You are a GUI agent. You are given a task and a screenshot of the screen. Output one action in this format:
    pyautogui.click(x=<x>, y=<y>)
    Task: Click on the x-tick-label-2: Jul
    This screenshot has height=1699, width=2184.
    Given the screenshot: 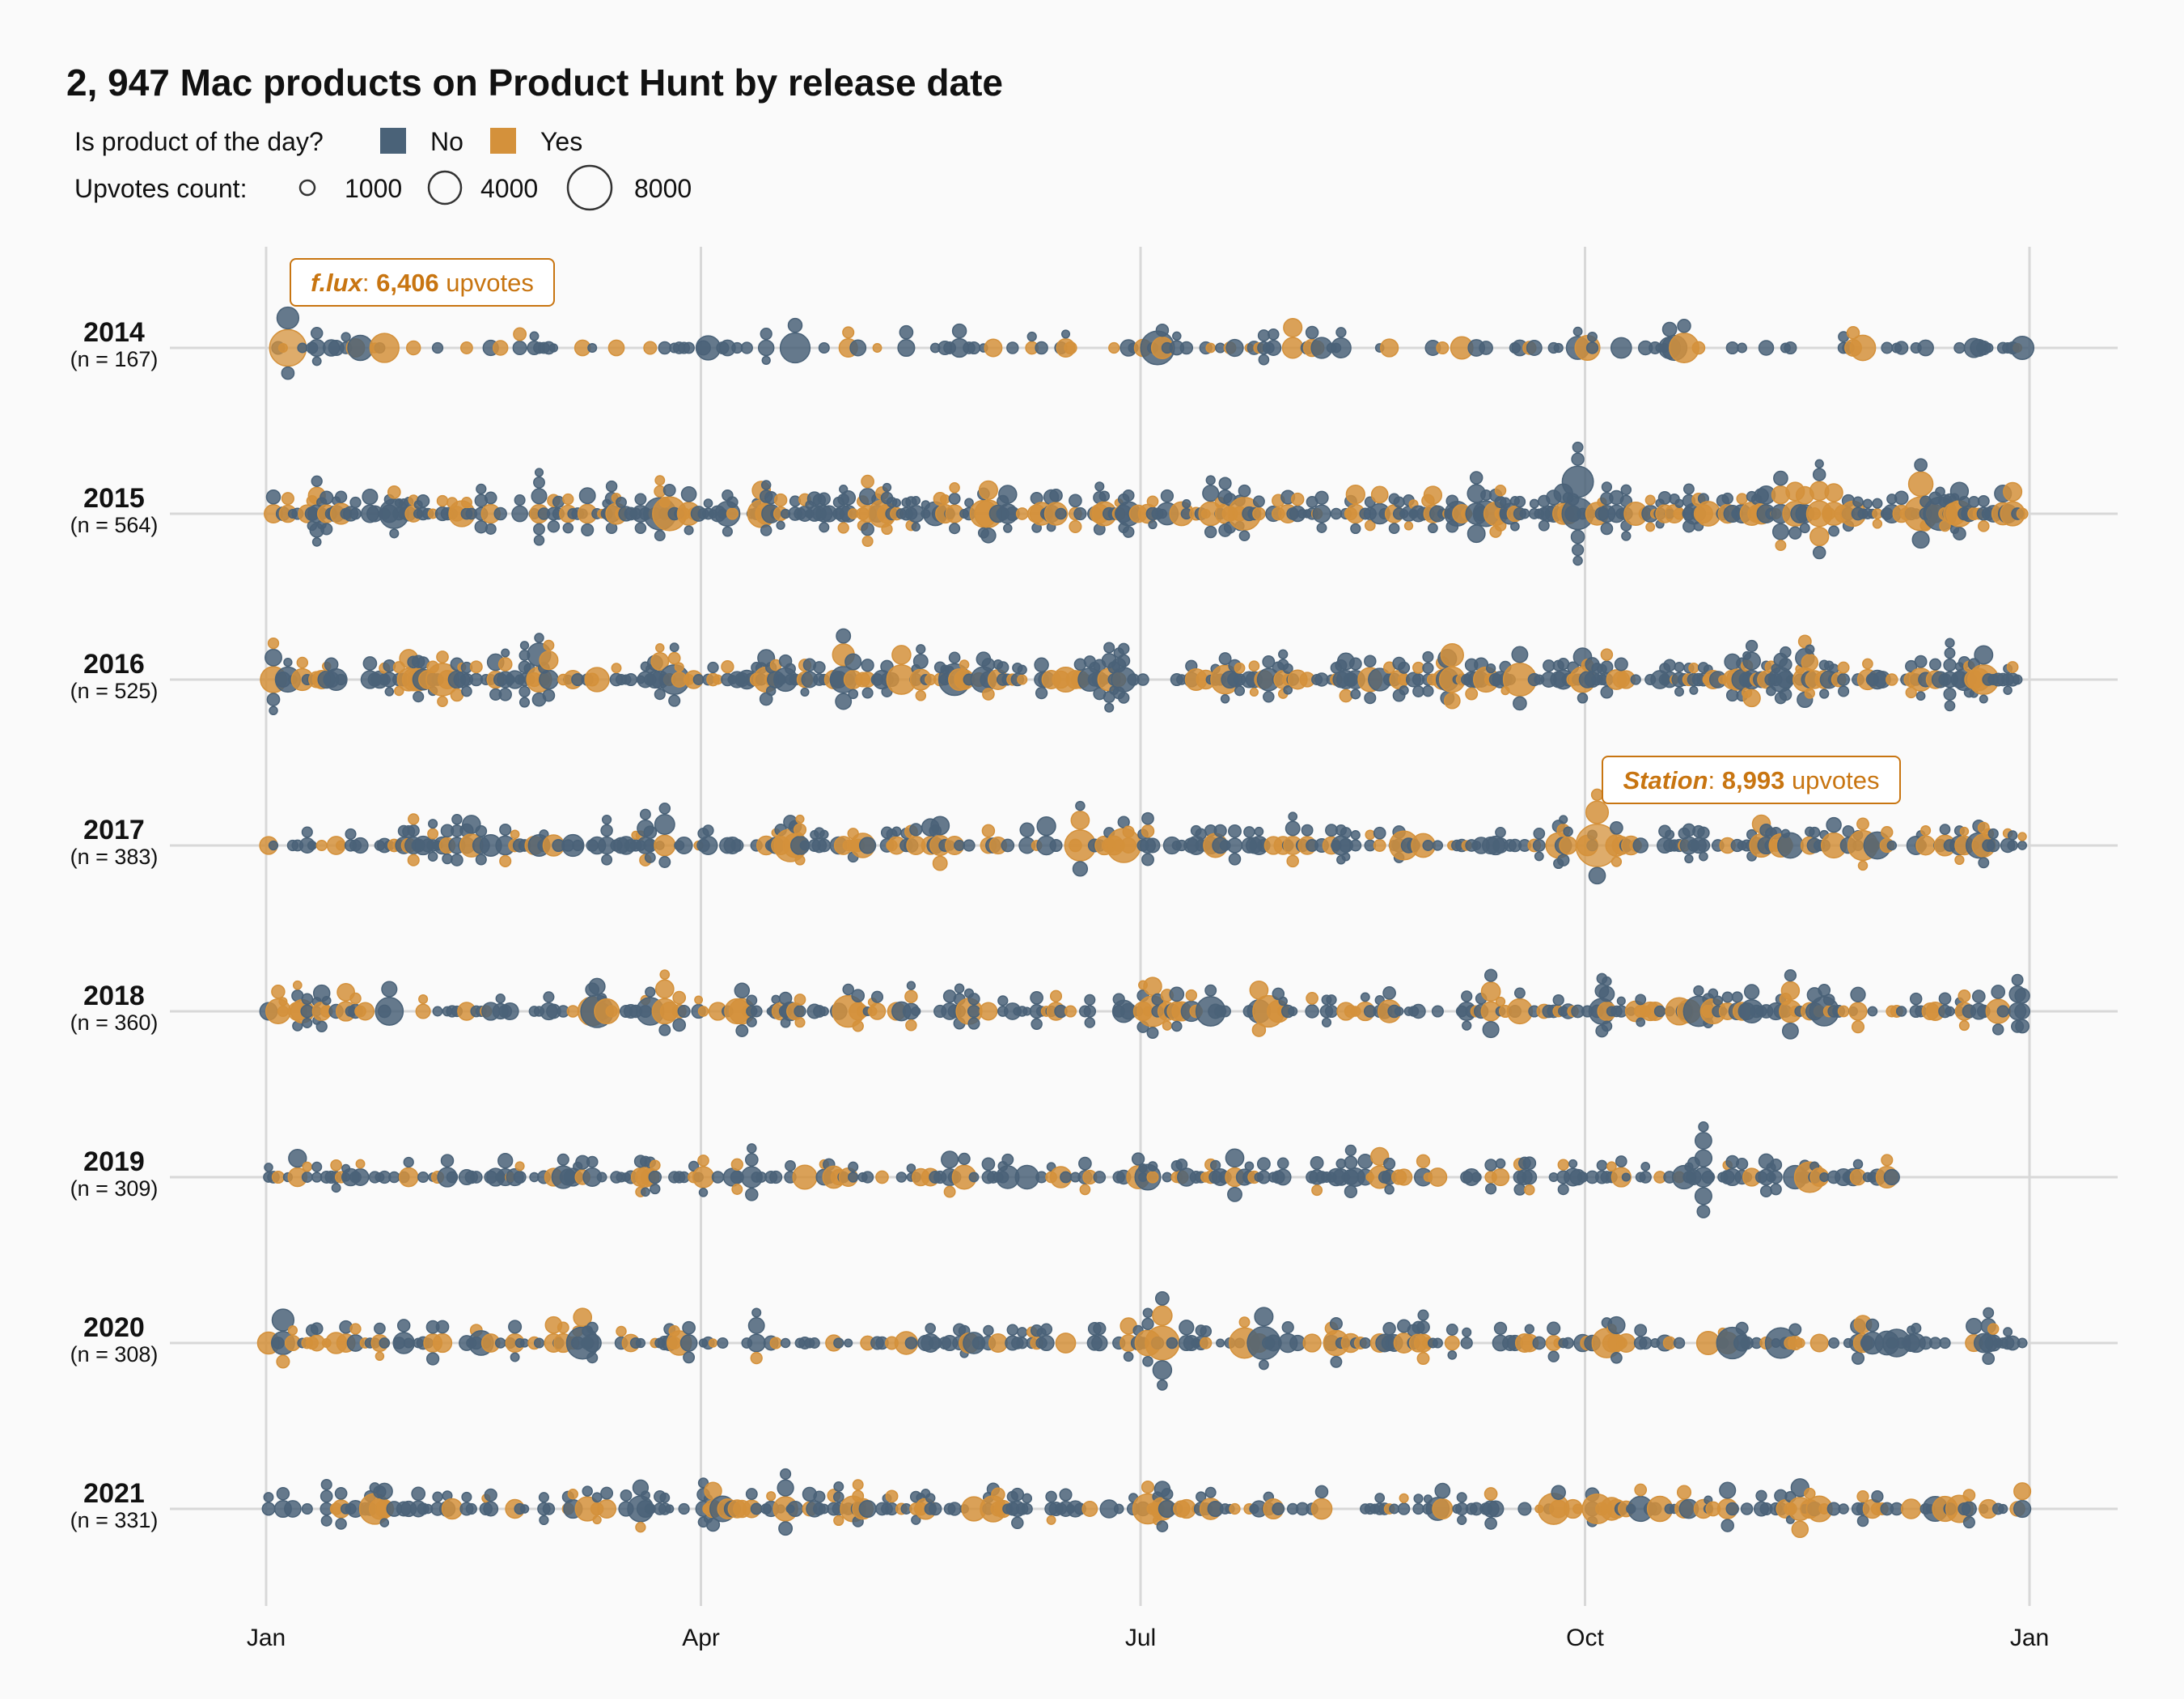 What is the action you would take?
    pyautogui.click(x=1140, y=1638)
    